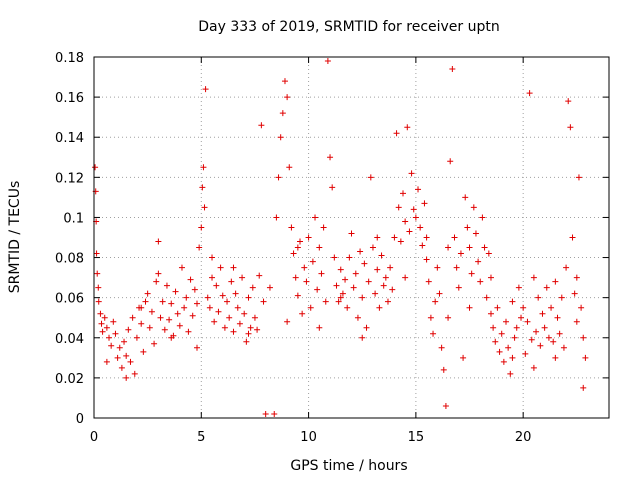 This screenshot has height=480, width=640. Describe the element at coordinates (94, 437) in the screenshot. I see `x-tick-label: 0` at that location.